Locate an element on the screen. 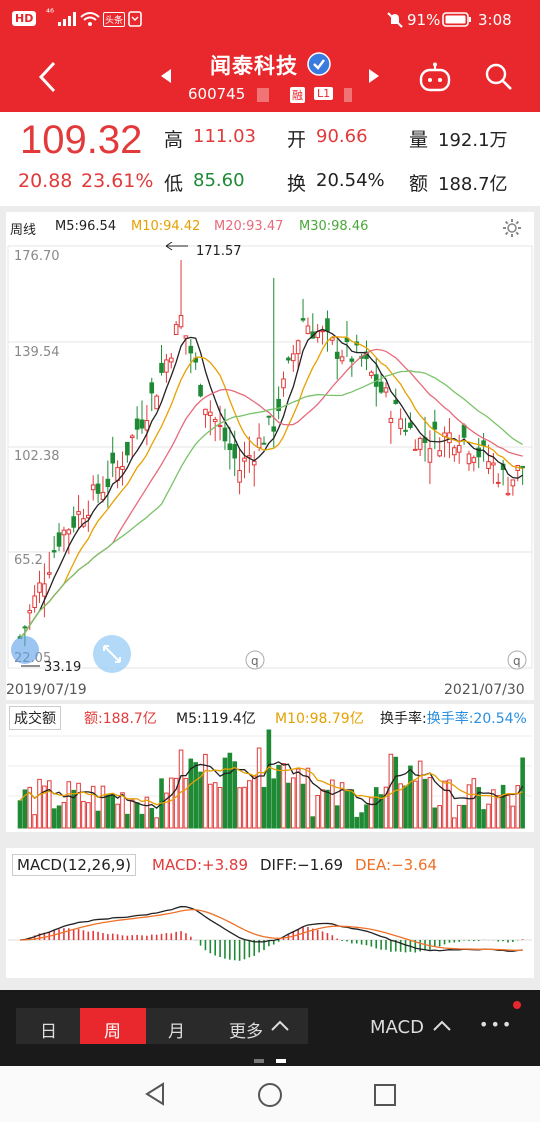 The image size is (540, 1122). ma10-label: M10:94.42 is located at coordinates (166, 226).